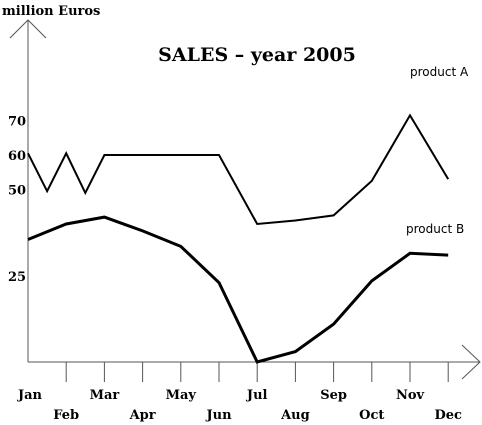 The width and height of the screenshot is (482, 425). What do you see at coordinates (51, 11) in the screenshot?
I see `y-axis-label: million Euros` at bounding box center [51, 11].